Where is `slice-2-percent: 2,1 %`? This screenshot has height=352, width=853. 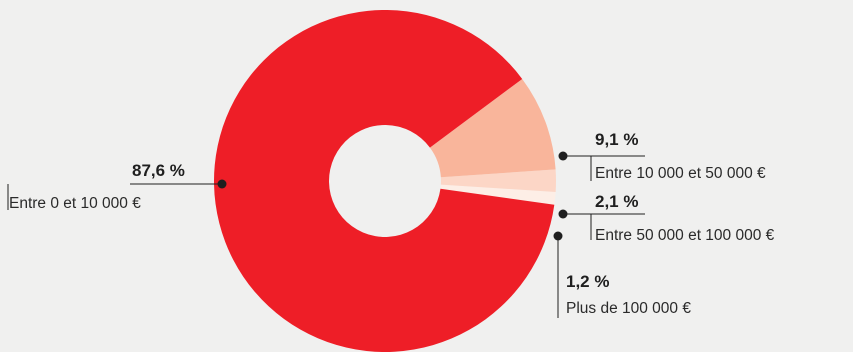
slice-2-percent: 2,1 % is located at coordinates (616, 201).